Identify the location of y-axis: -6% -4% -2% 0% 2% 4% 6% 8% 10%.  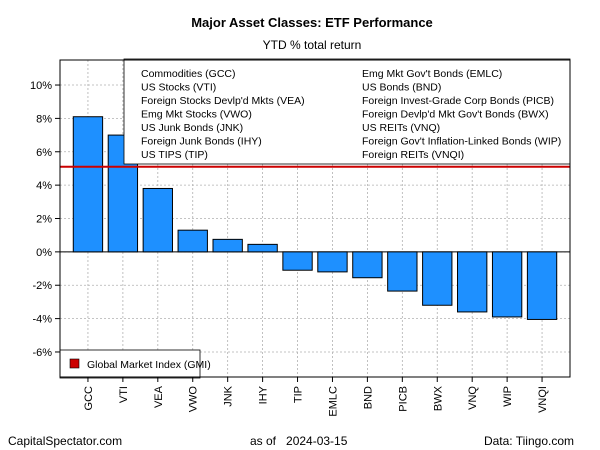
(45, 219).